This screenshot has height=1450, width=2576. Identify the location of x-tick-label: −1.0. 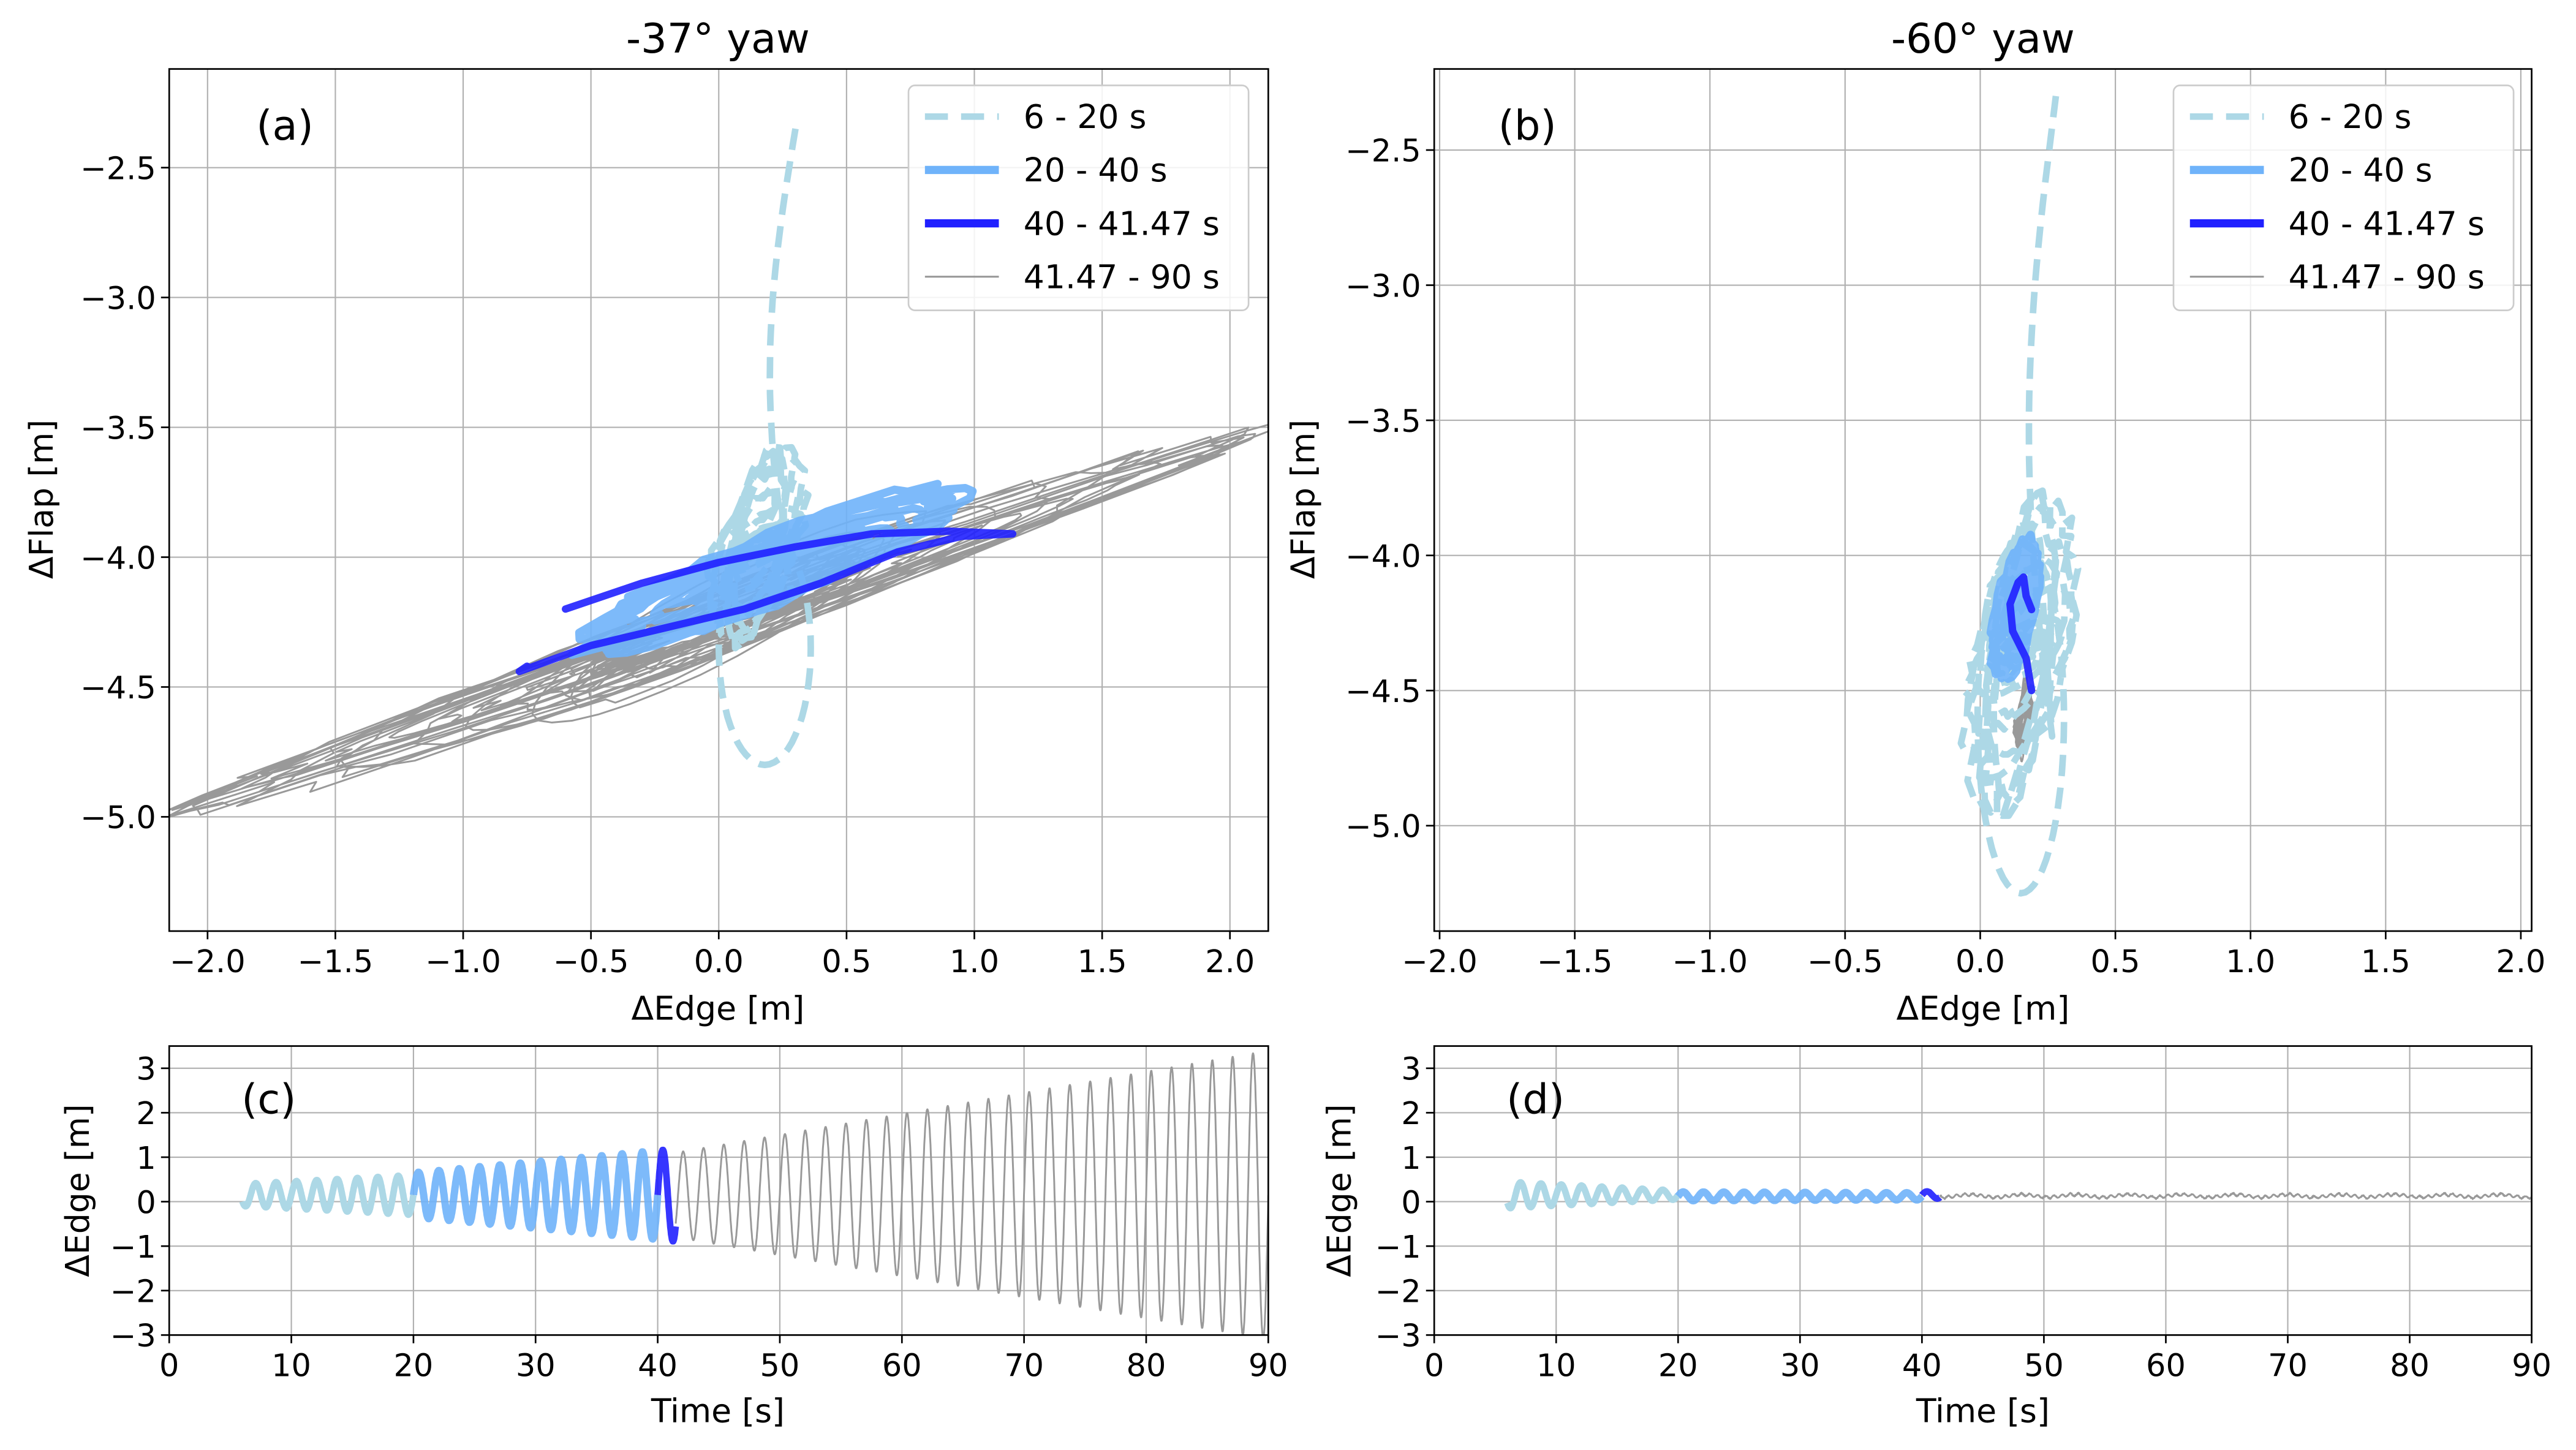
(1710, 962).